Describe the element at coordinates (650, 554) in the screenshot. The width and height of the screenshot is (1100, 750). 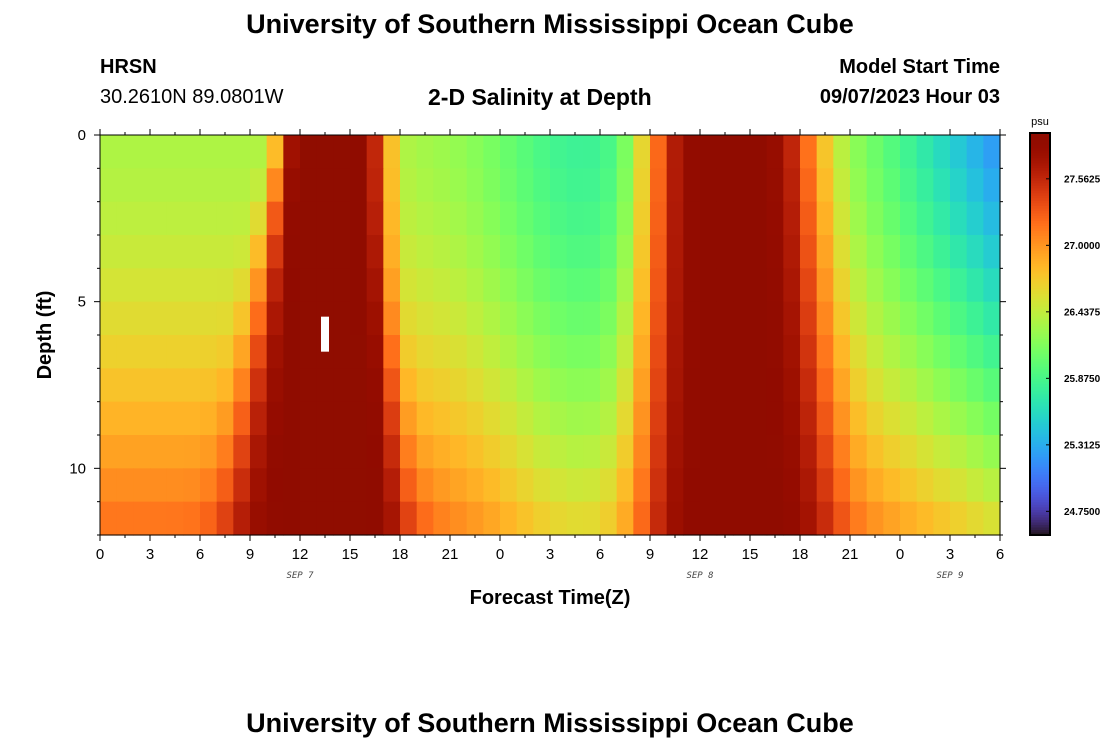
I see `x-tick-label: 9` at that location.